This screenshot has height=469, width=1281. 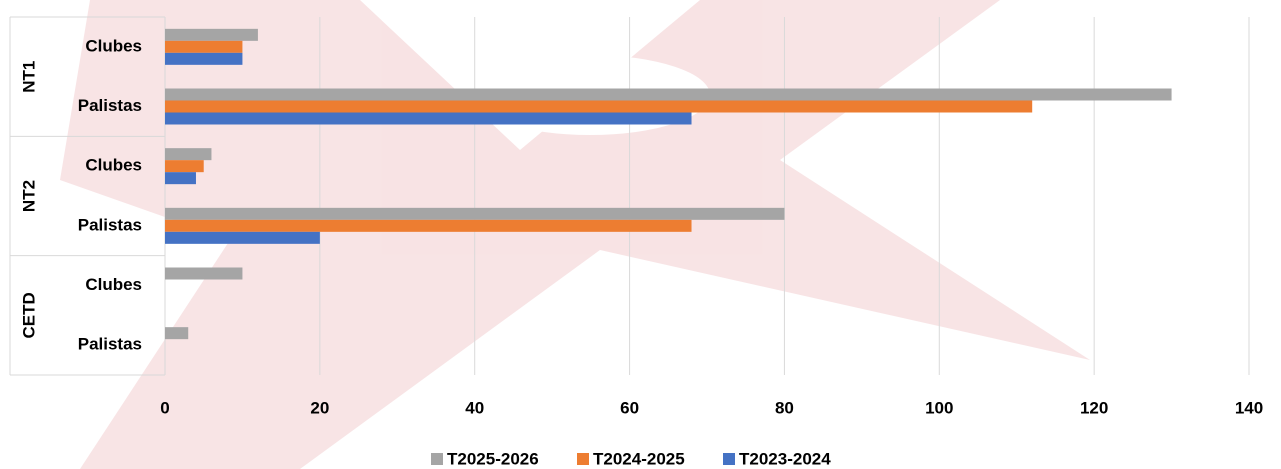 I want to click on group-label: NT1, so click(x=28, y=77).